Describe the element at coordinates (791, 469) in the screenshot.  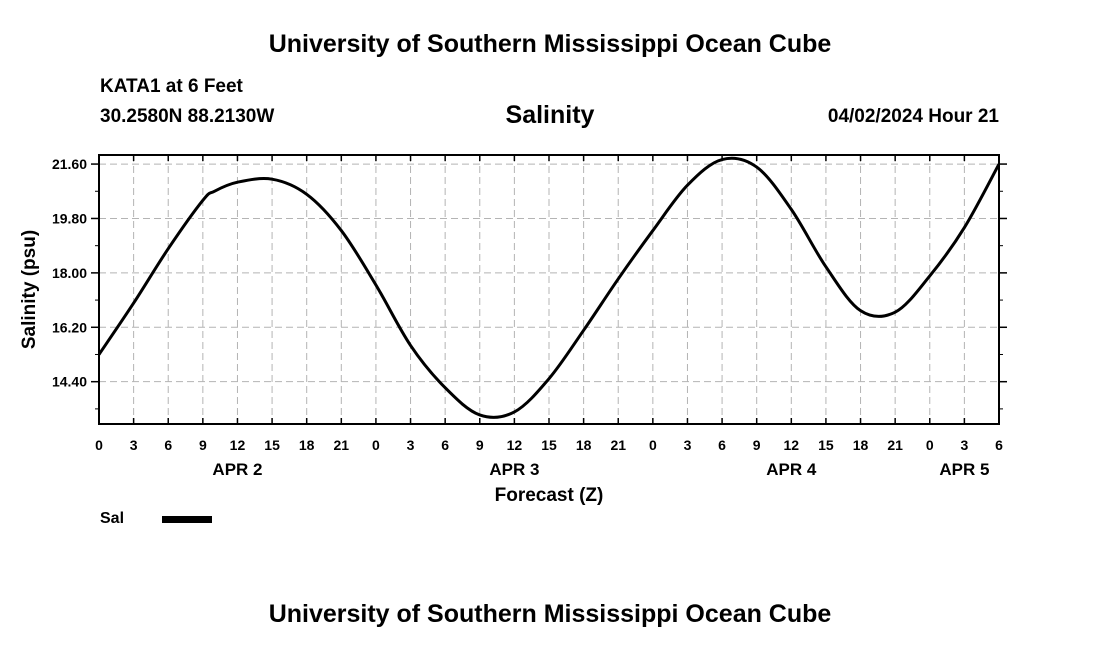
I see `day-label: APR 4` at that location.